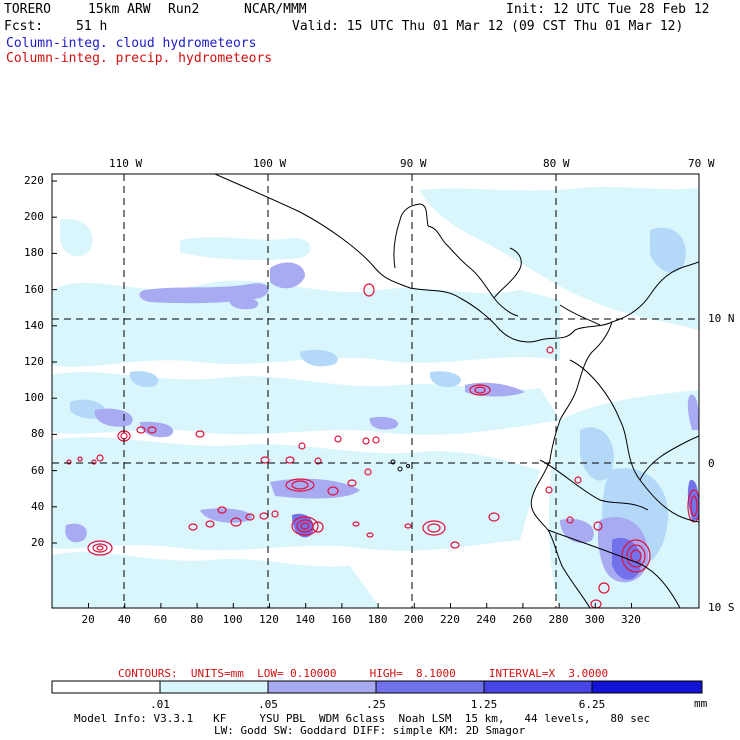 This screenshot has width=740, height=740. I want to click on x-tick-label: 240, so click(486, 619).